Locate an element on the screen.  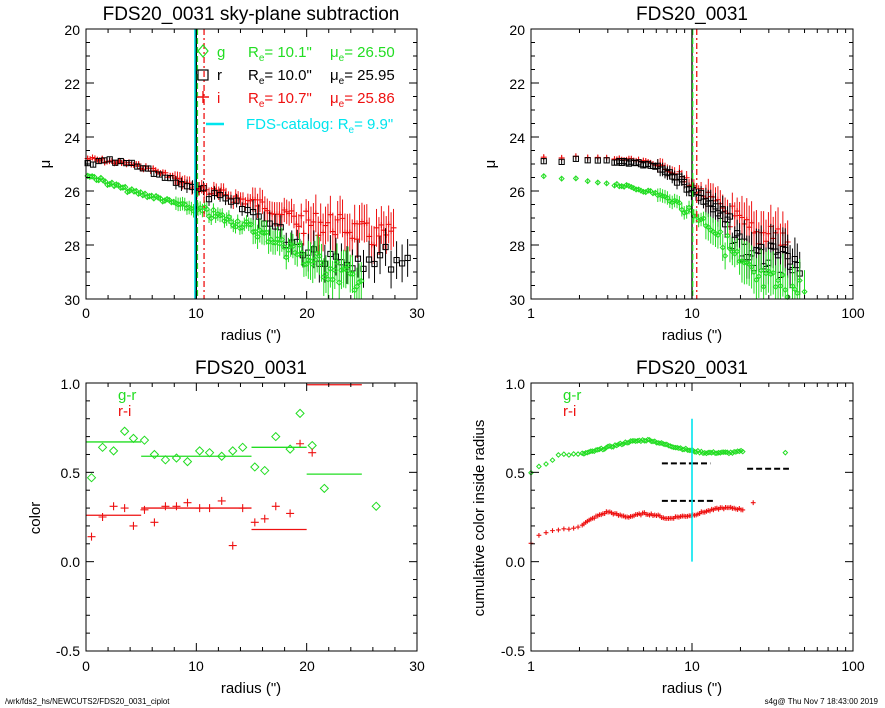
panel3-xtick-label: 20 is located at coordinates (307, 666).